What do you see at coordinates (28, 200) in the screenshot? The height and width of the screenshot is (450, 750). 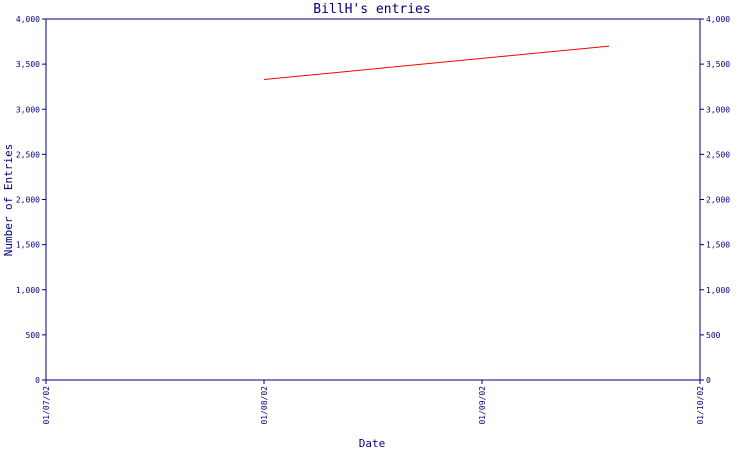 I see `y-tick-label-left: 2,000` at bounding box center [28, 200].